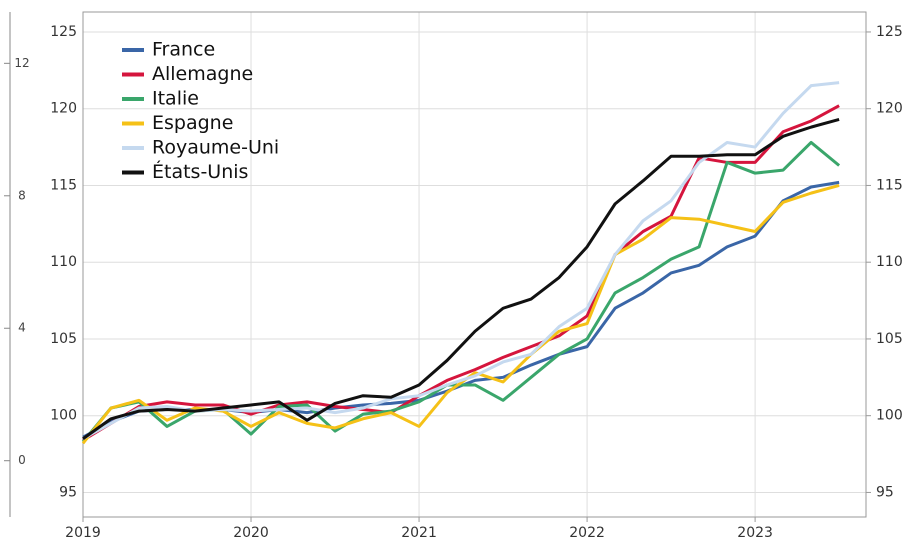  What do you see at coordinates (63, 416) in the screenshot?
I see `y-tick-label: 100` at bounding box center [63, 416].